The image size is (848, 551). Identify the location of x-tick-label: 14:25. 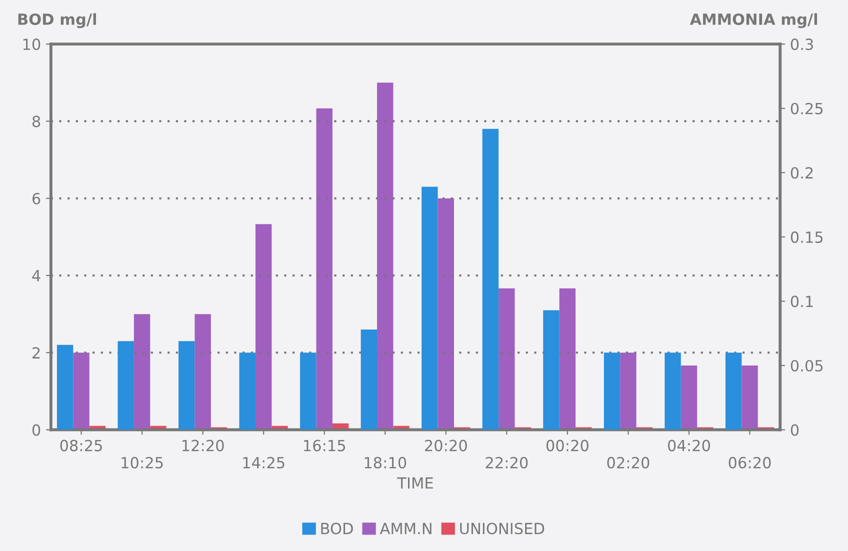
(263, 462).